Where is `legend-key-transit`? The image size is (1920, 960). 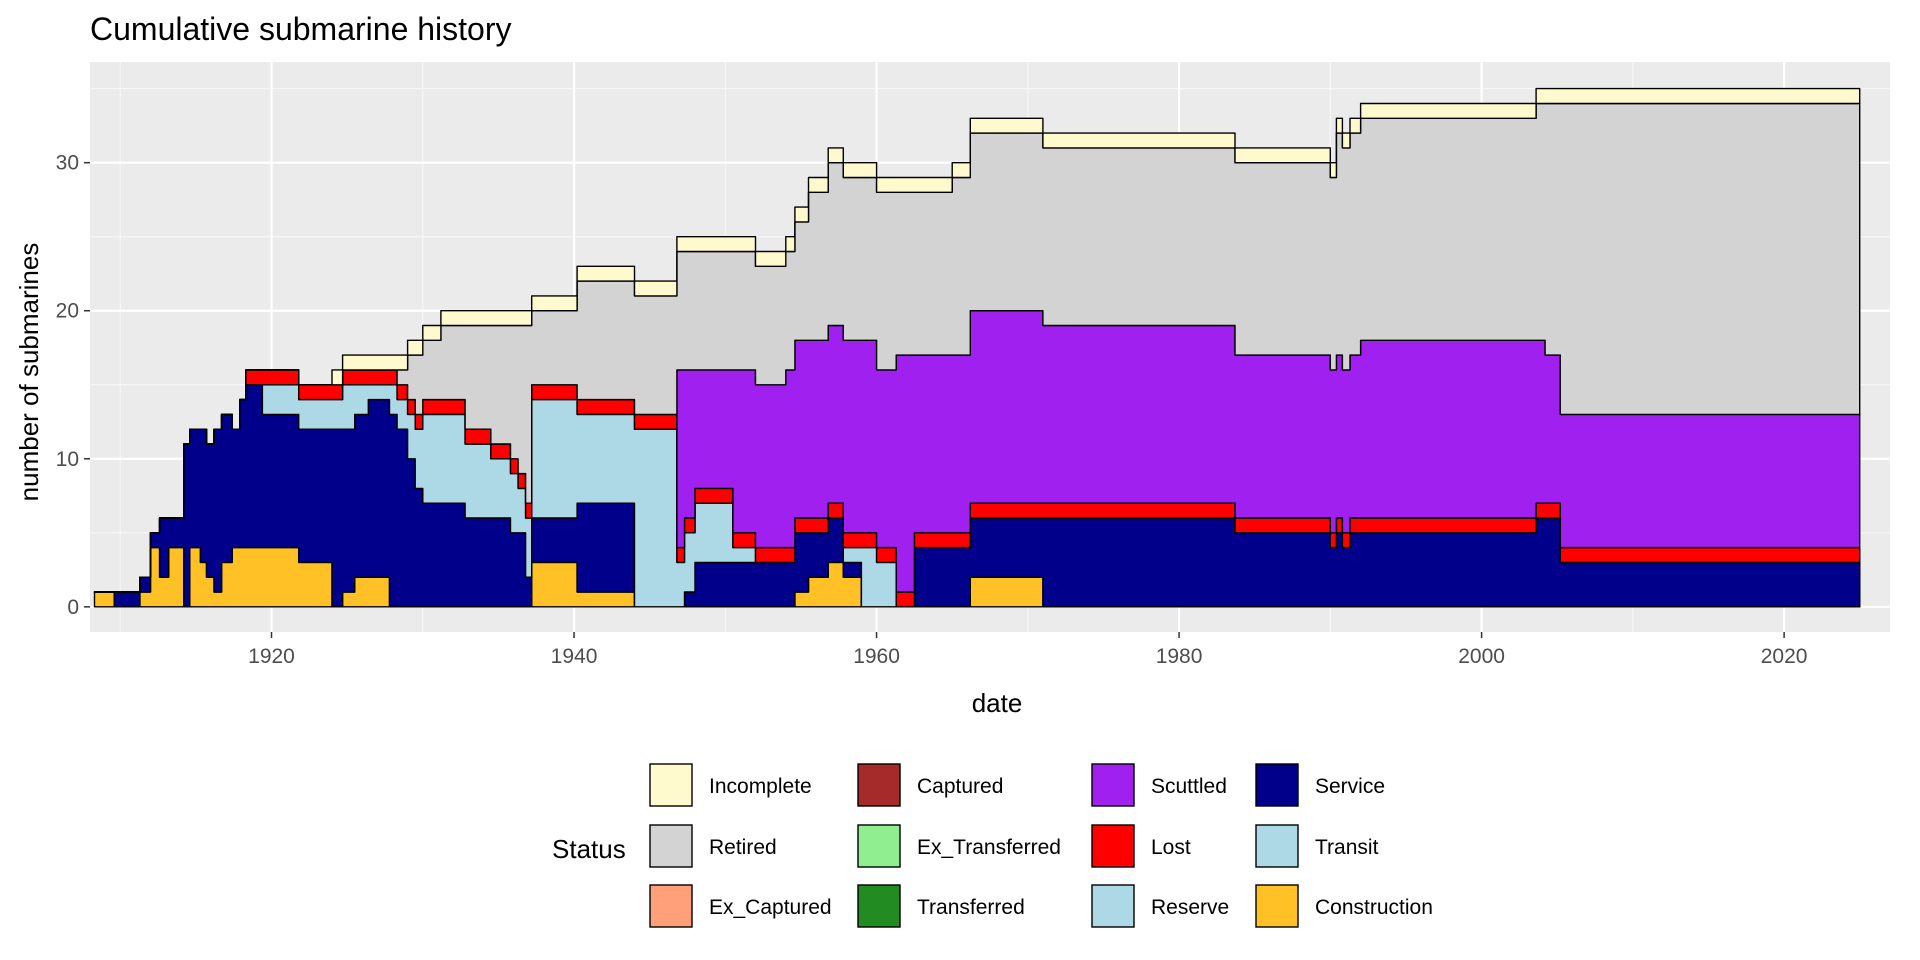 legend-key-transit is located at coordinates (1277, 846).